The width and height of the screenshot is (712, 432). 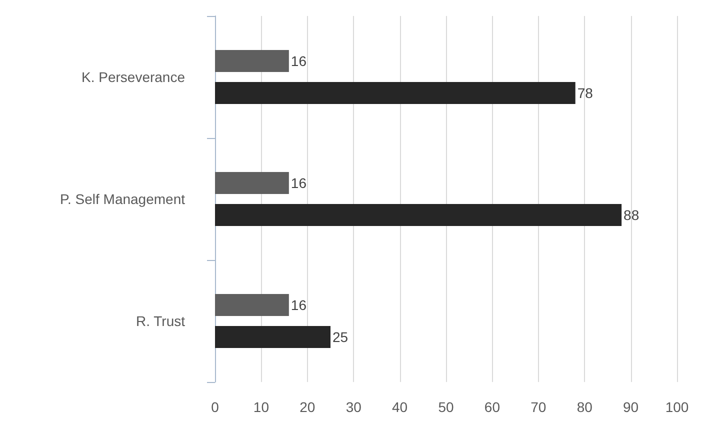 I want to click on x-tick-label: 90, so click(x=631, y=407).